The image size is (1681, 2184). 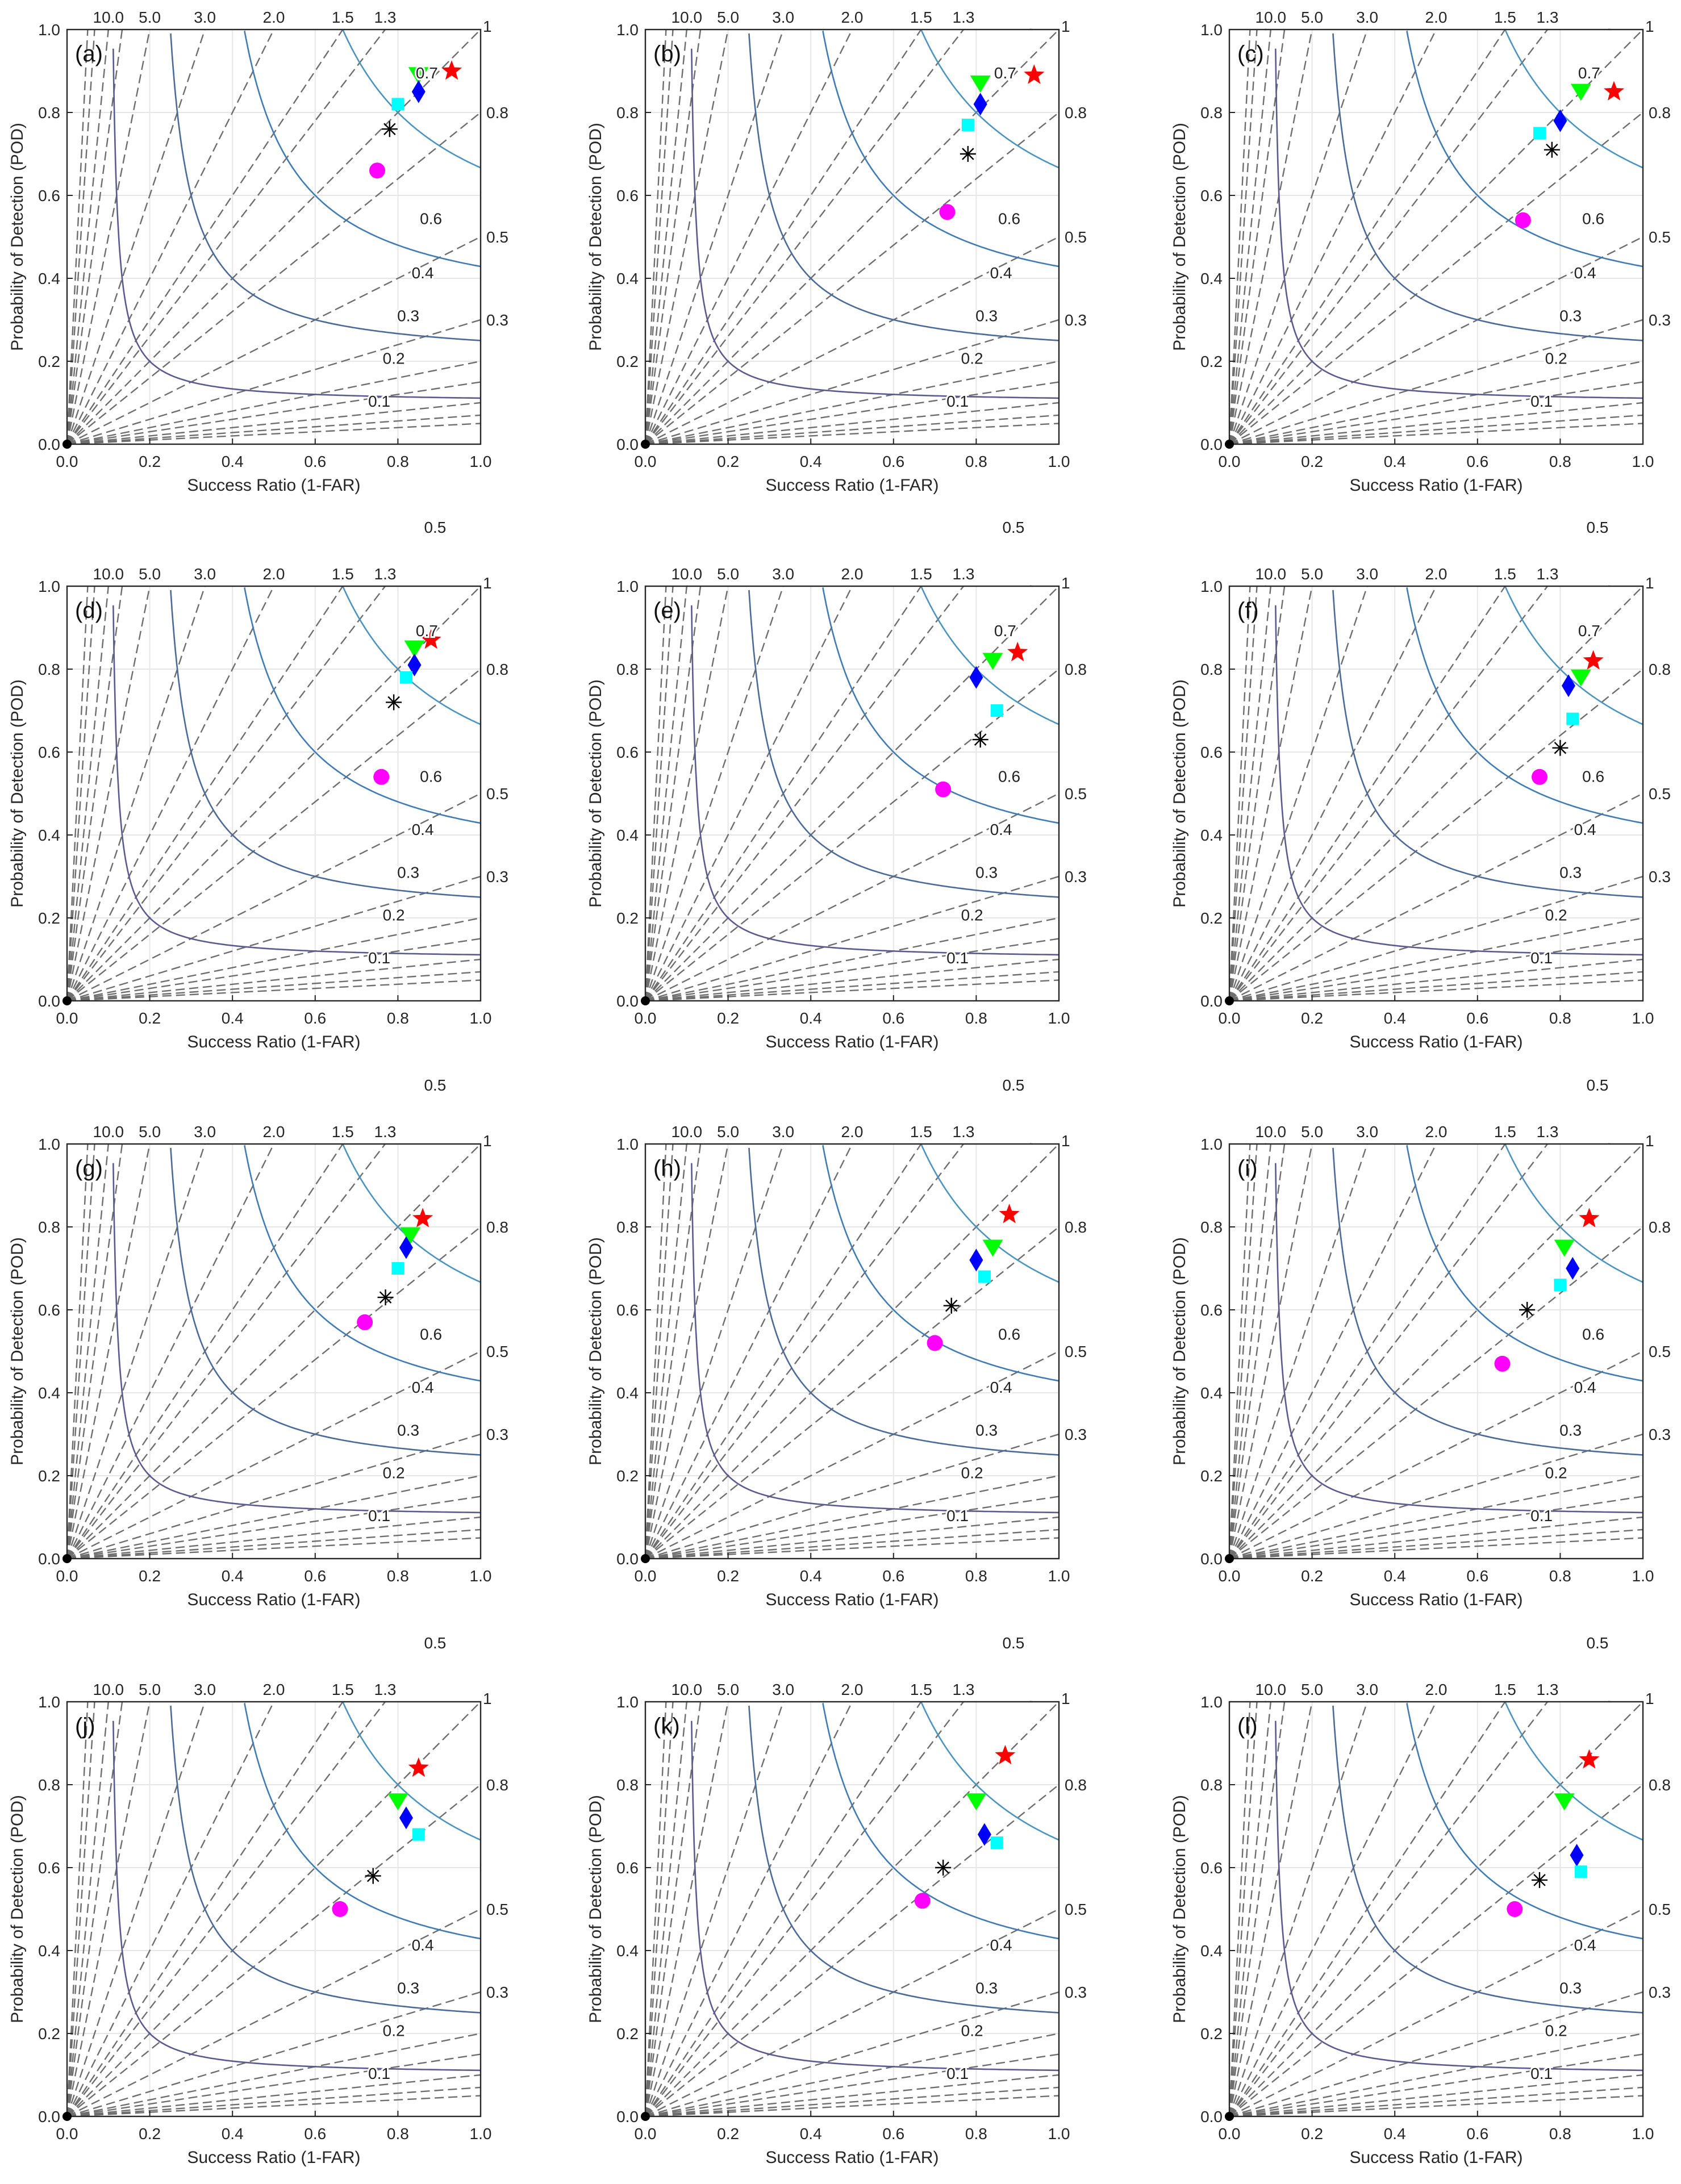 What do you see at coordinates (1230, 1576) in the screenshot?
I see `x-tick-label: 0.0` at bounding box center [1230, 1576].